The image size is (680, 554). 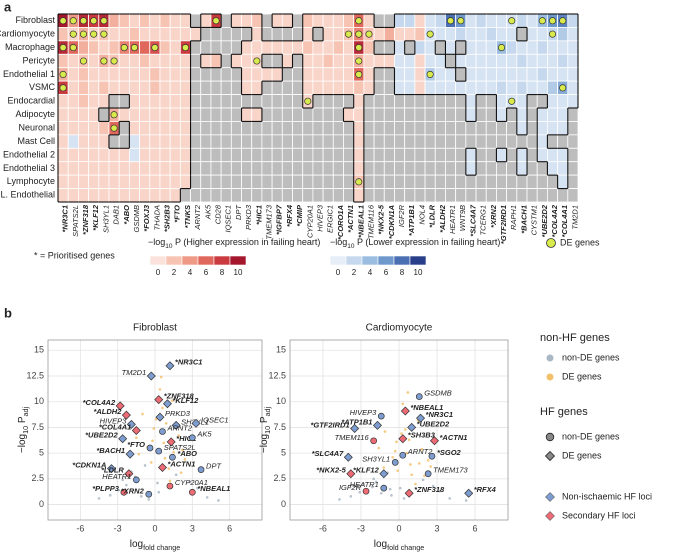 I want to click on subscript: 10, so click(x=267, y=430).